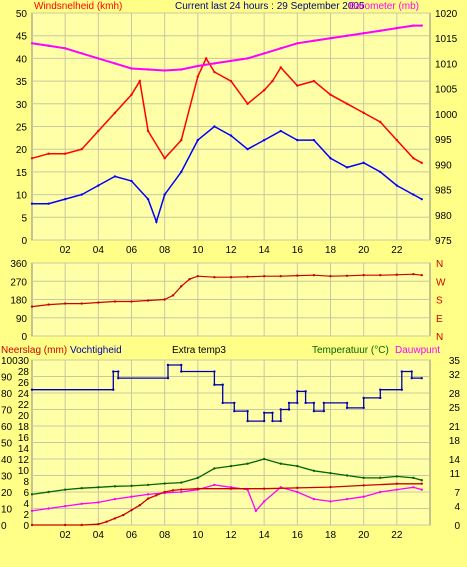  Describe the element at coordinates (457, 526) in the screenshot. I see `temperature-y-tick-label: 0` at that location.